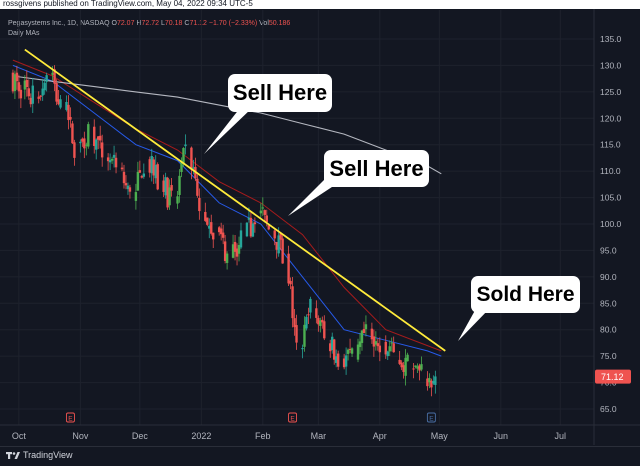  I want to click on price-tick-label: 85.0, so click(608, 303).